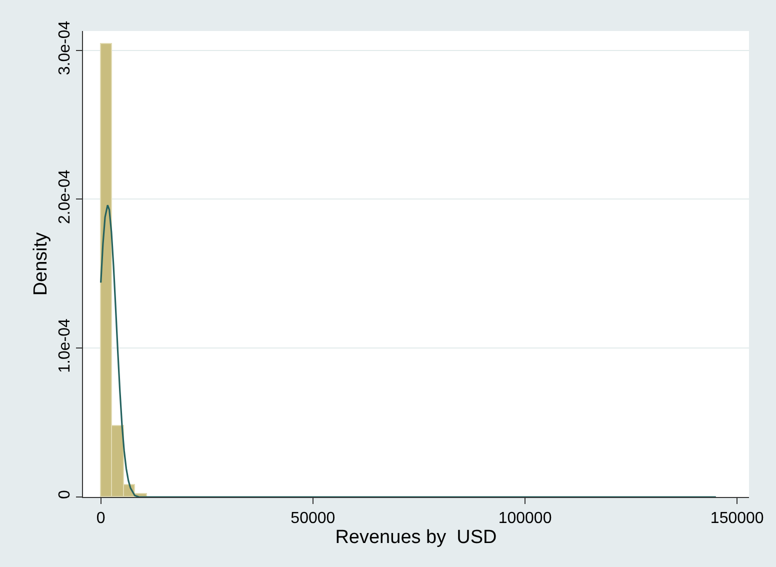  Describe the element at coordinates (101, 519) in the screenshot. I see `x-tick-label: 0` at that location.